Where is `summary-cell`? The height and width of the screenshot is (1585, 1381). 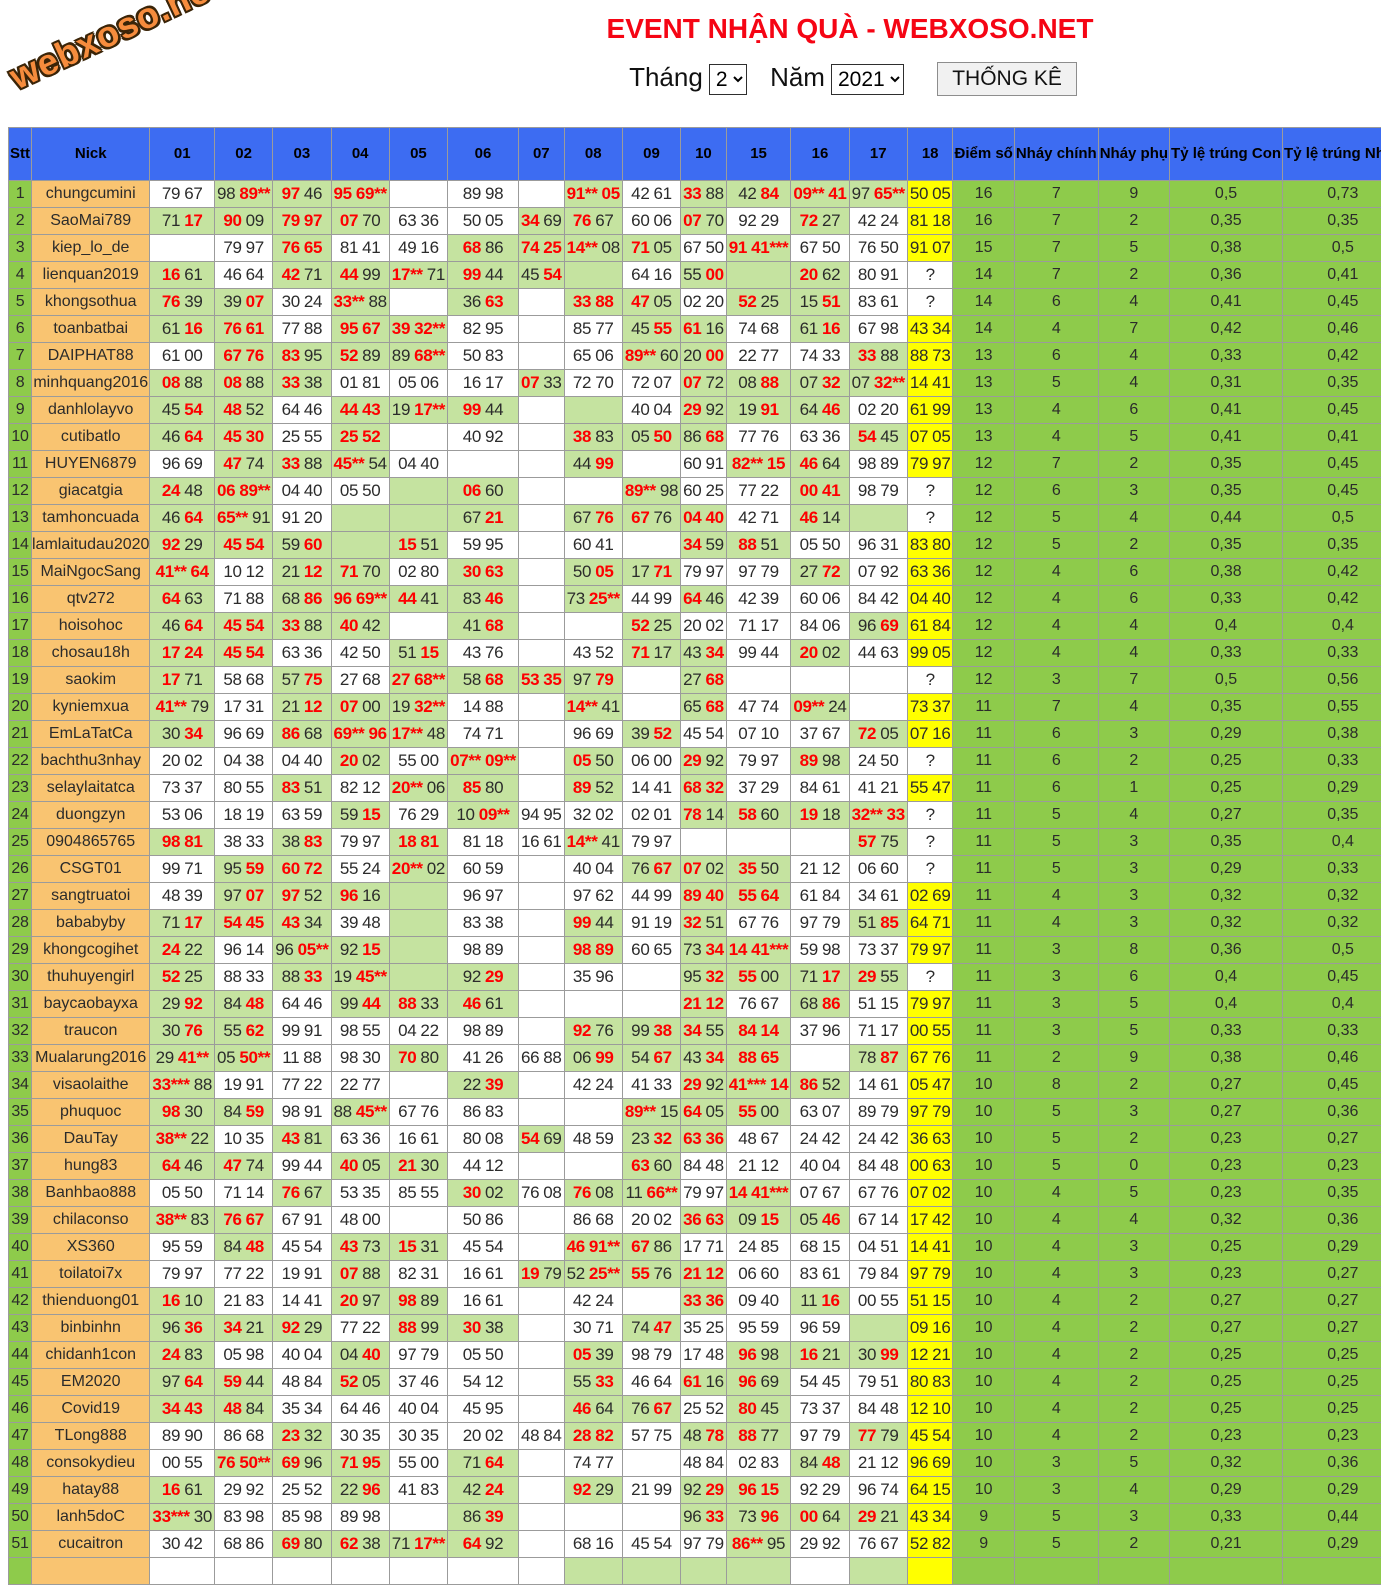 summary-cell is located at coordinates (983, 1571).